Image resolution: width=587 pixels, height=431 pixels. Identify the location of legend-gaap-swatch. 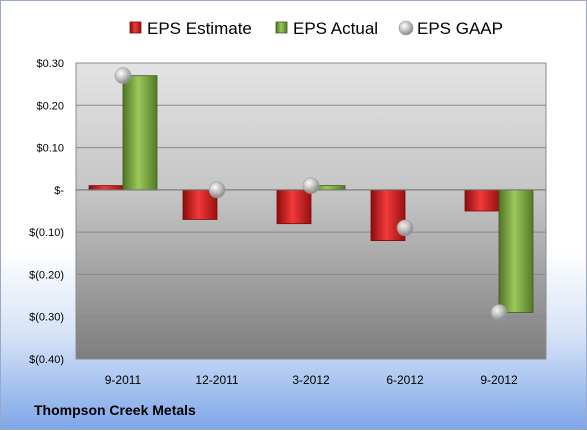
(406, 28).